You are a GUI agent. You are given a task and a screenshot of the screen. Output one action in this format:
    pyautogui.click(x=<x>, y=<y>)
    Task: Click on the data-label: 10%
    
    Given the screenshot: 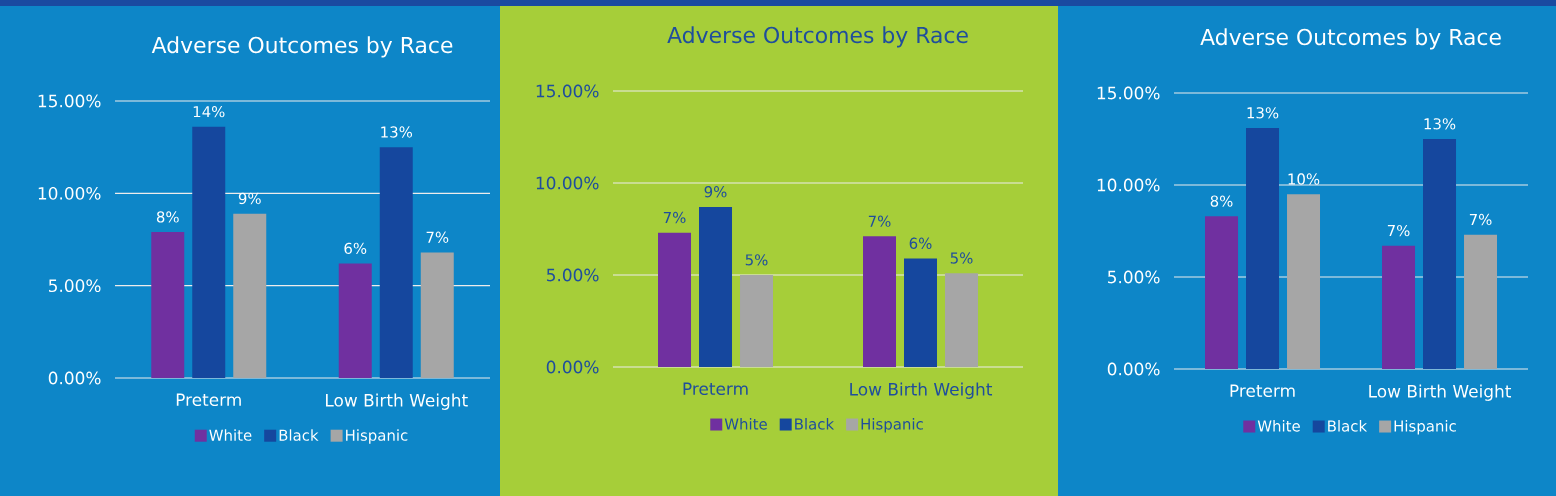 What is the action you would take?
    pyautogui.click(x=1304, y=179)
    